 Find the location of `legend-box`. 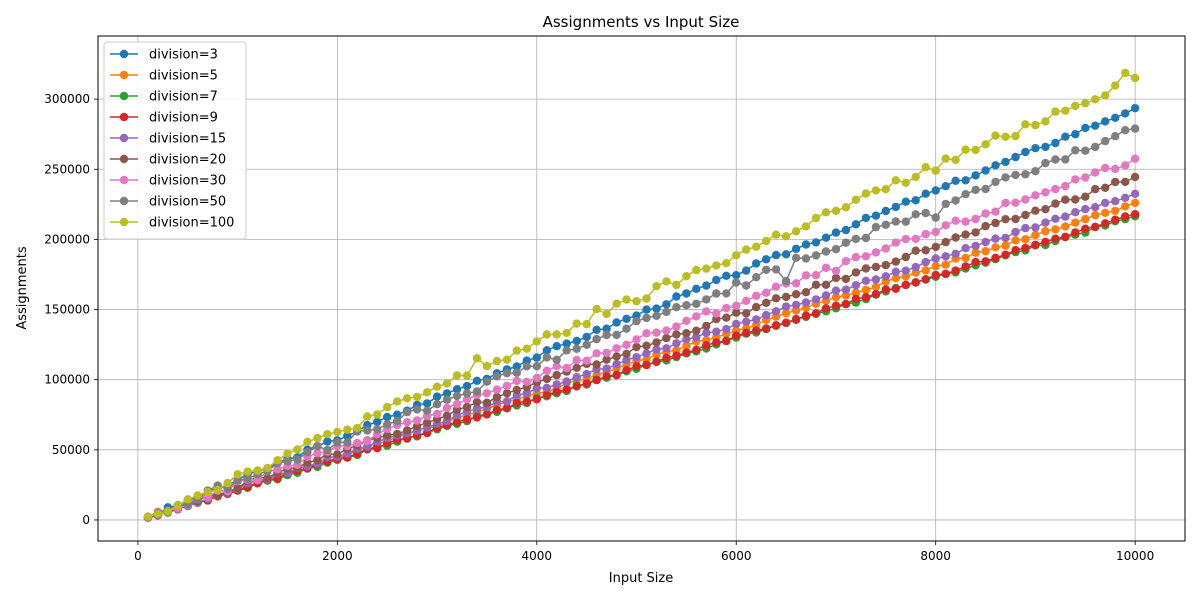

legend-box is located at coordinates (175, 140).